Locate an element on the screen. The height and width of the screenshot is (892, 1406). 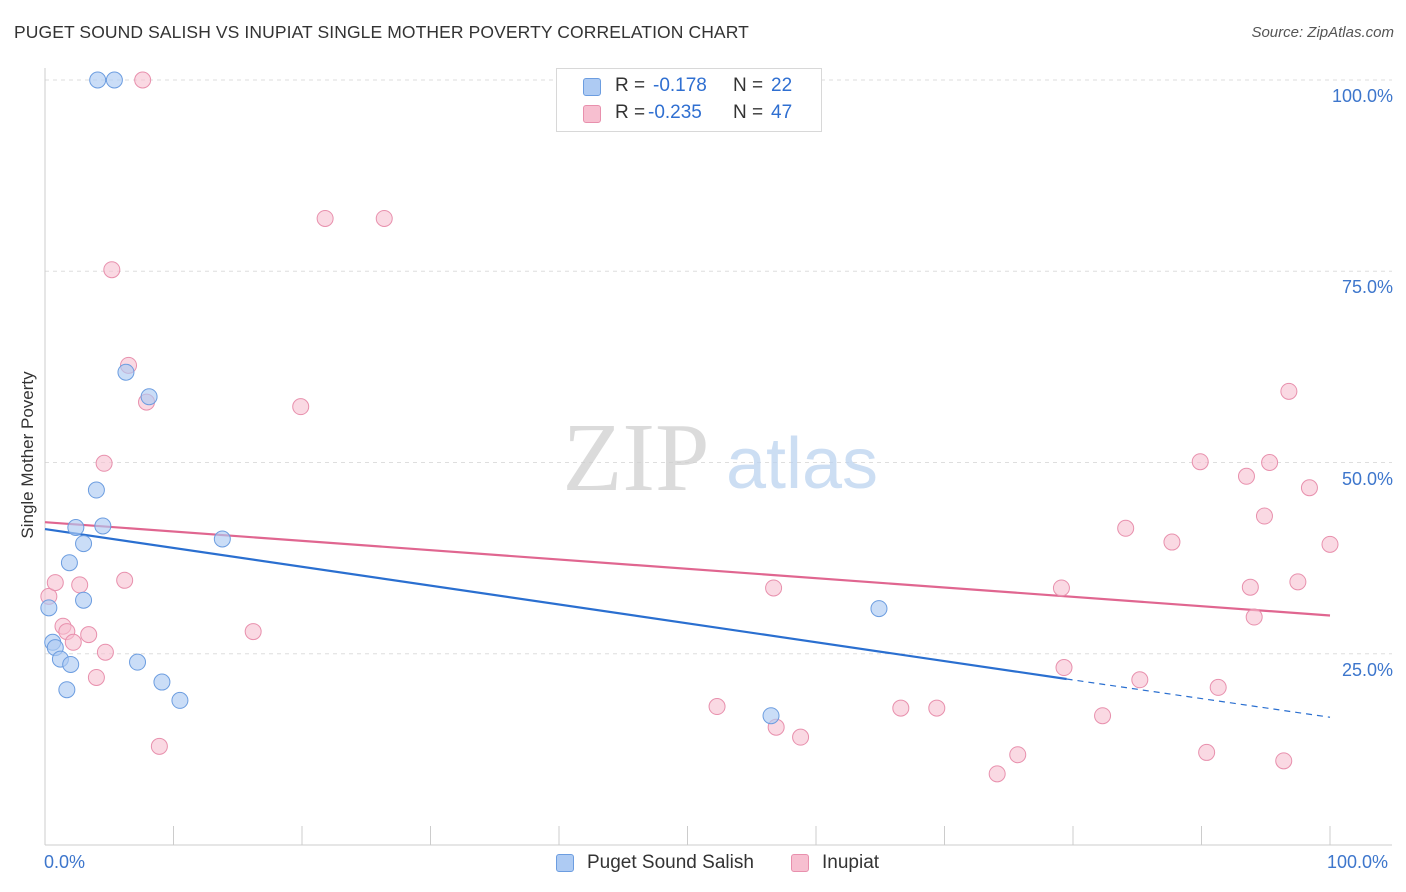
y-tick-label: 25.0% is located at coordinates (1367, 669).